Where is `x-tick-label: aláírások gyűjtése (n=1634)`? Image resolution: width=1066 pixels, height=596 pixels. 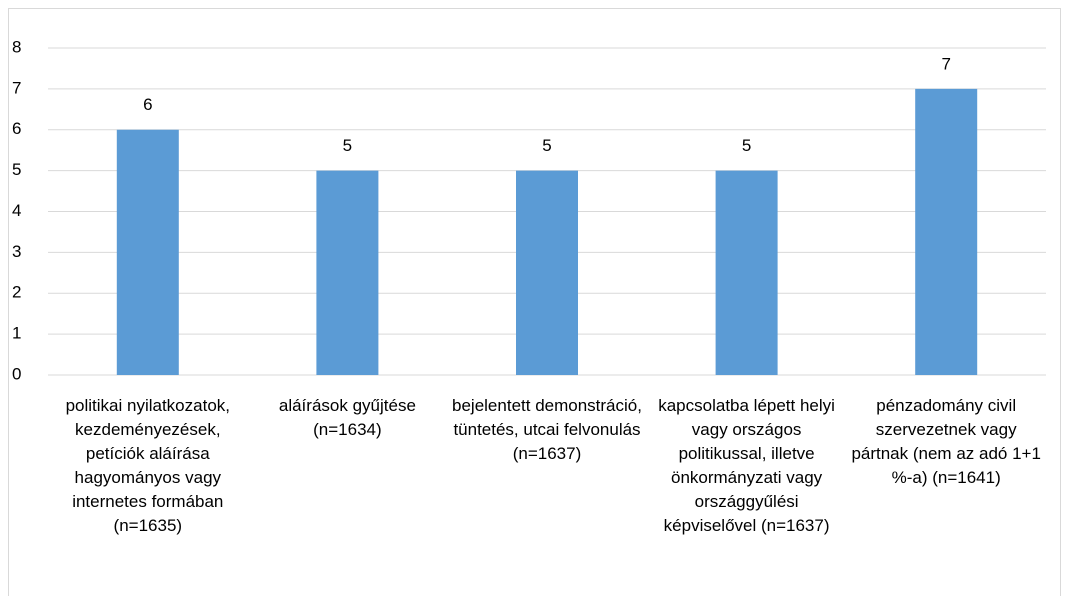 x-tick-label: aláírások gyűjtése (n=1634) is located at coordinates (347, 417).